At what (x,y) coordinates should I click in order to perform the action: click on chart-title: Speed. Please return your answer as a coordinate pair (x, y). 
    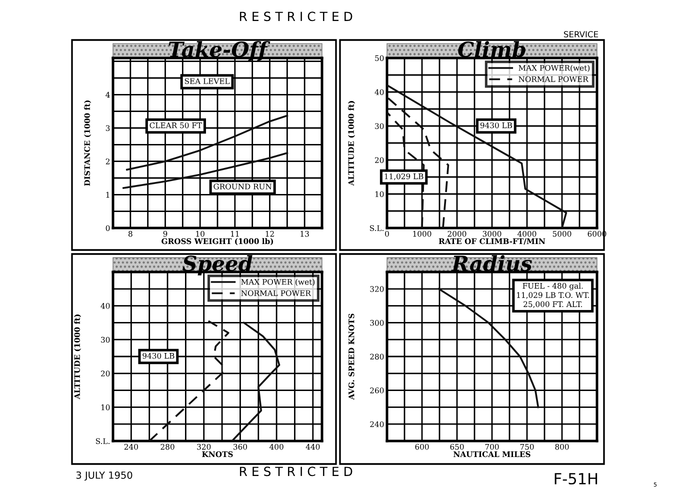
    Looking at the image, I should click on (217, 265).